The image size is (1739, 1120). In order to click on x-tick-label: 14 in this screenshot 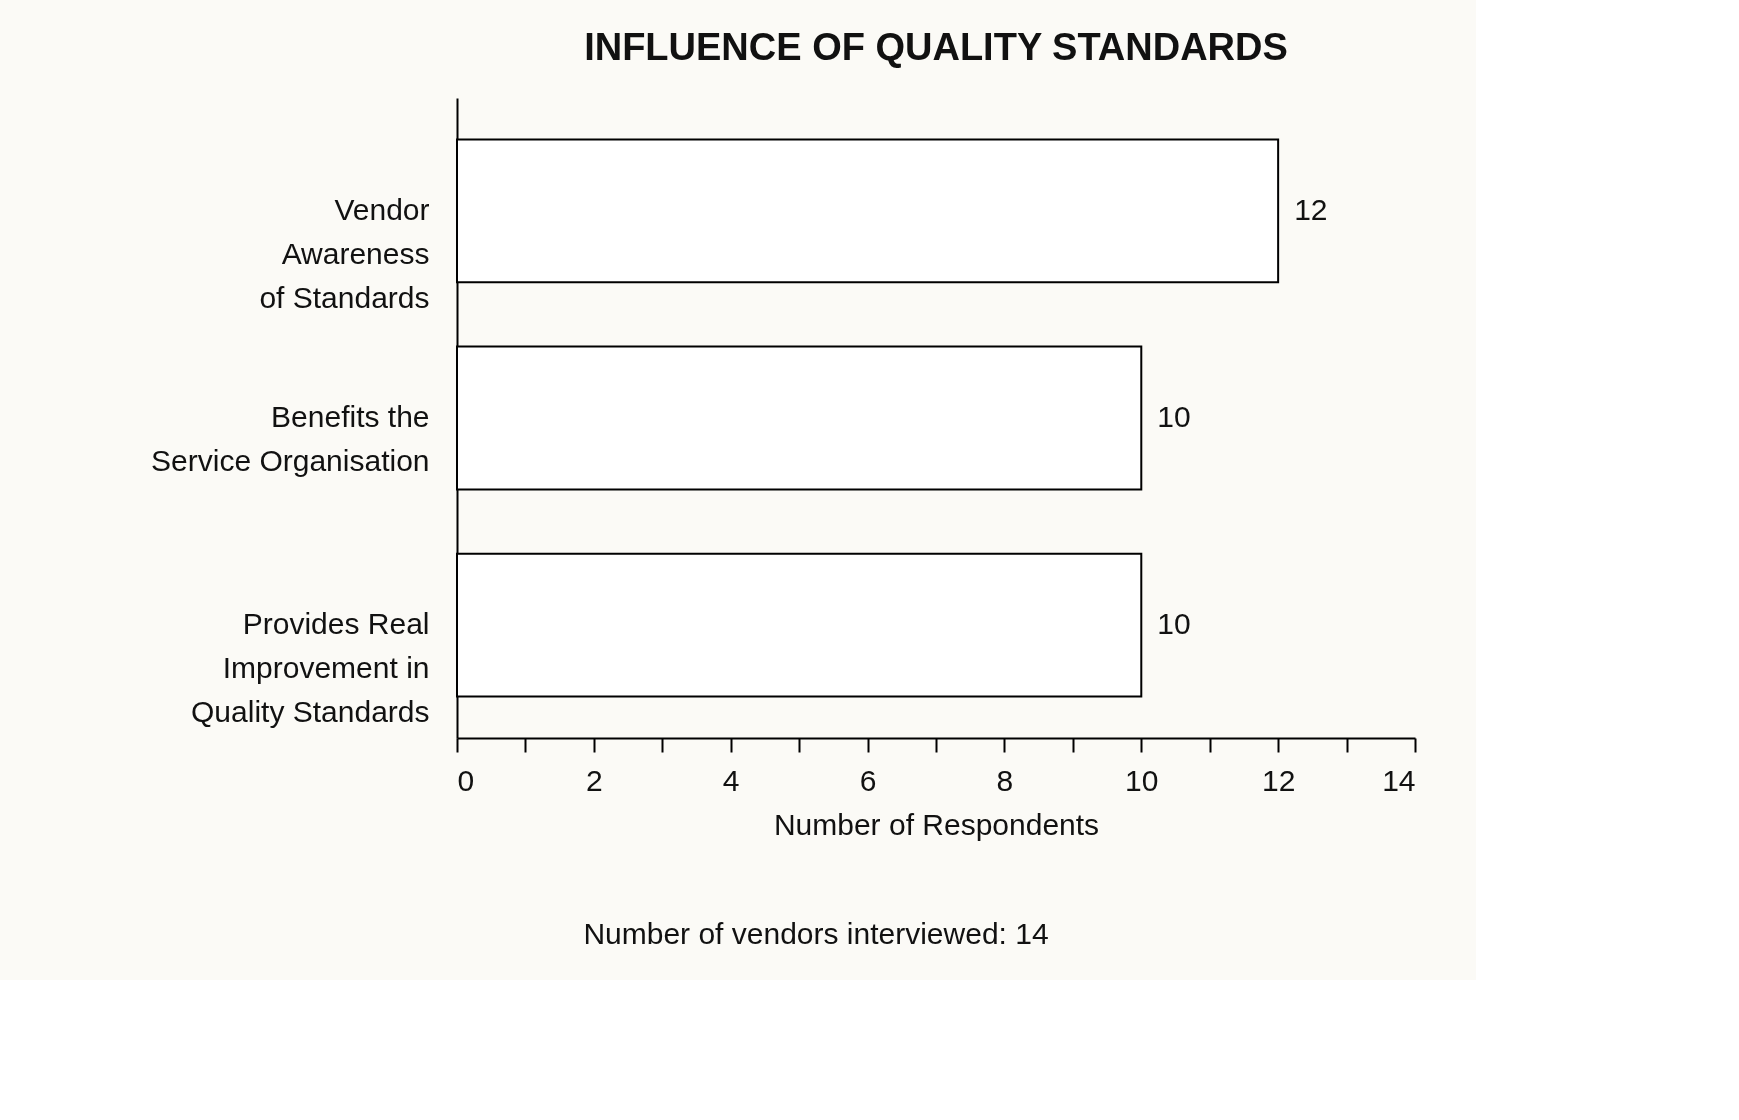, I will do `click(1399, 780)`.